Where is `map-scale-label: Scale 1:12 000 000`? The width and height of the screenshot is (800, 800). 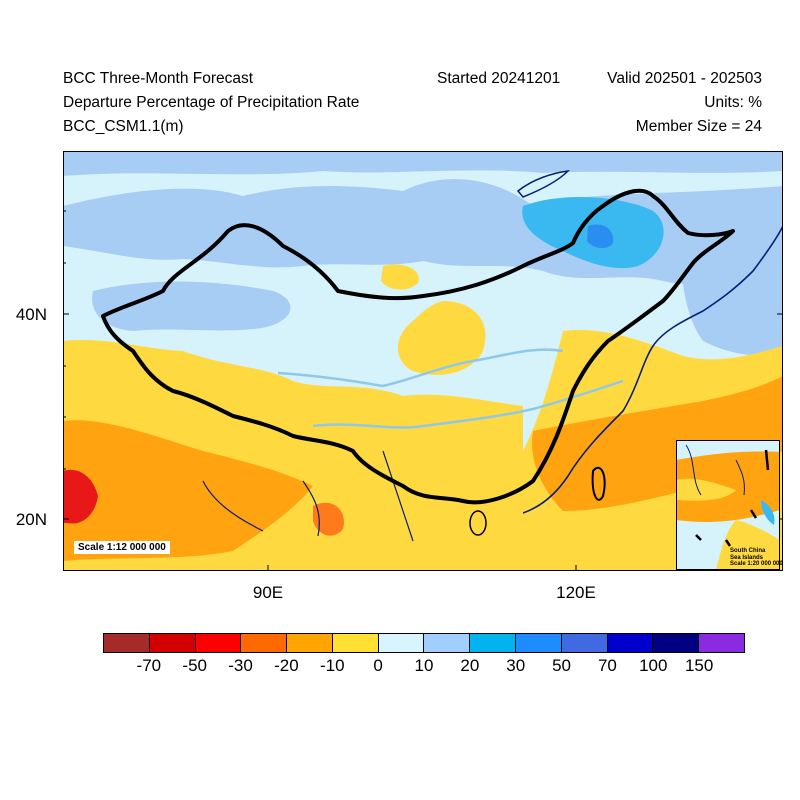 map-scale-label: Scale 1:12 000 000 is located at coordinates (122, 547).